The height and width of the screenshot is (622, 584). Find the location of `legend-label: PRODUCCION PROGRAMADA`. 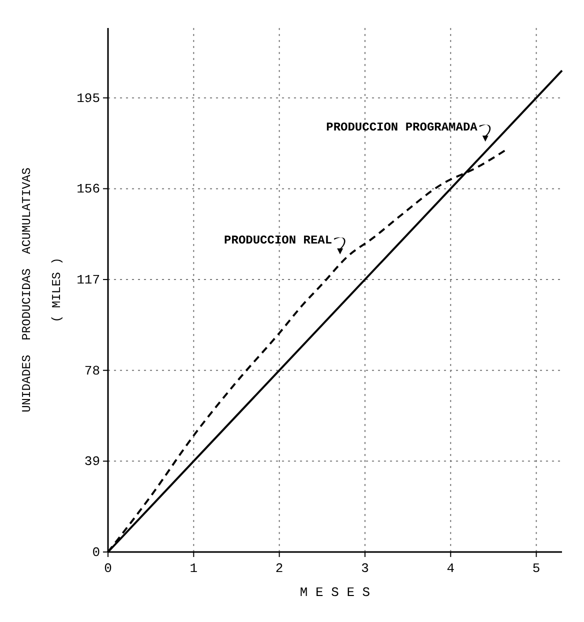

legend-label: PRODUCCION PROGRAMADA is located at coordinates (402, 127).